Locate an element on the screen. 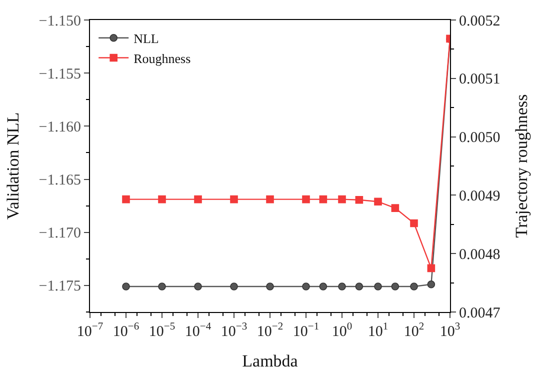 This screenshot has height=382, width=550. y2-tick-label: 0.0048 is located at coordinates (479, 254).